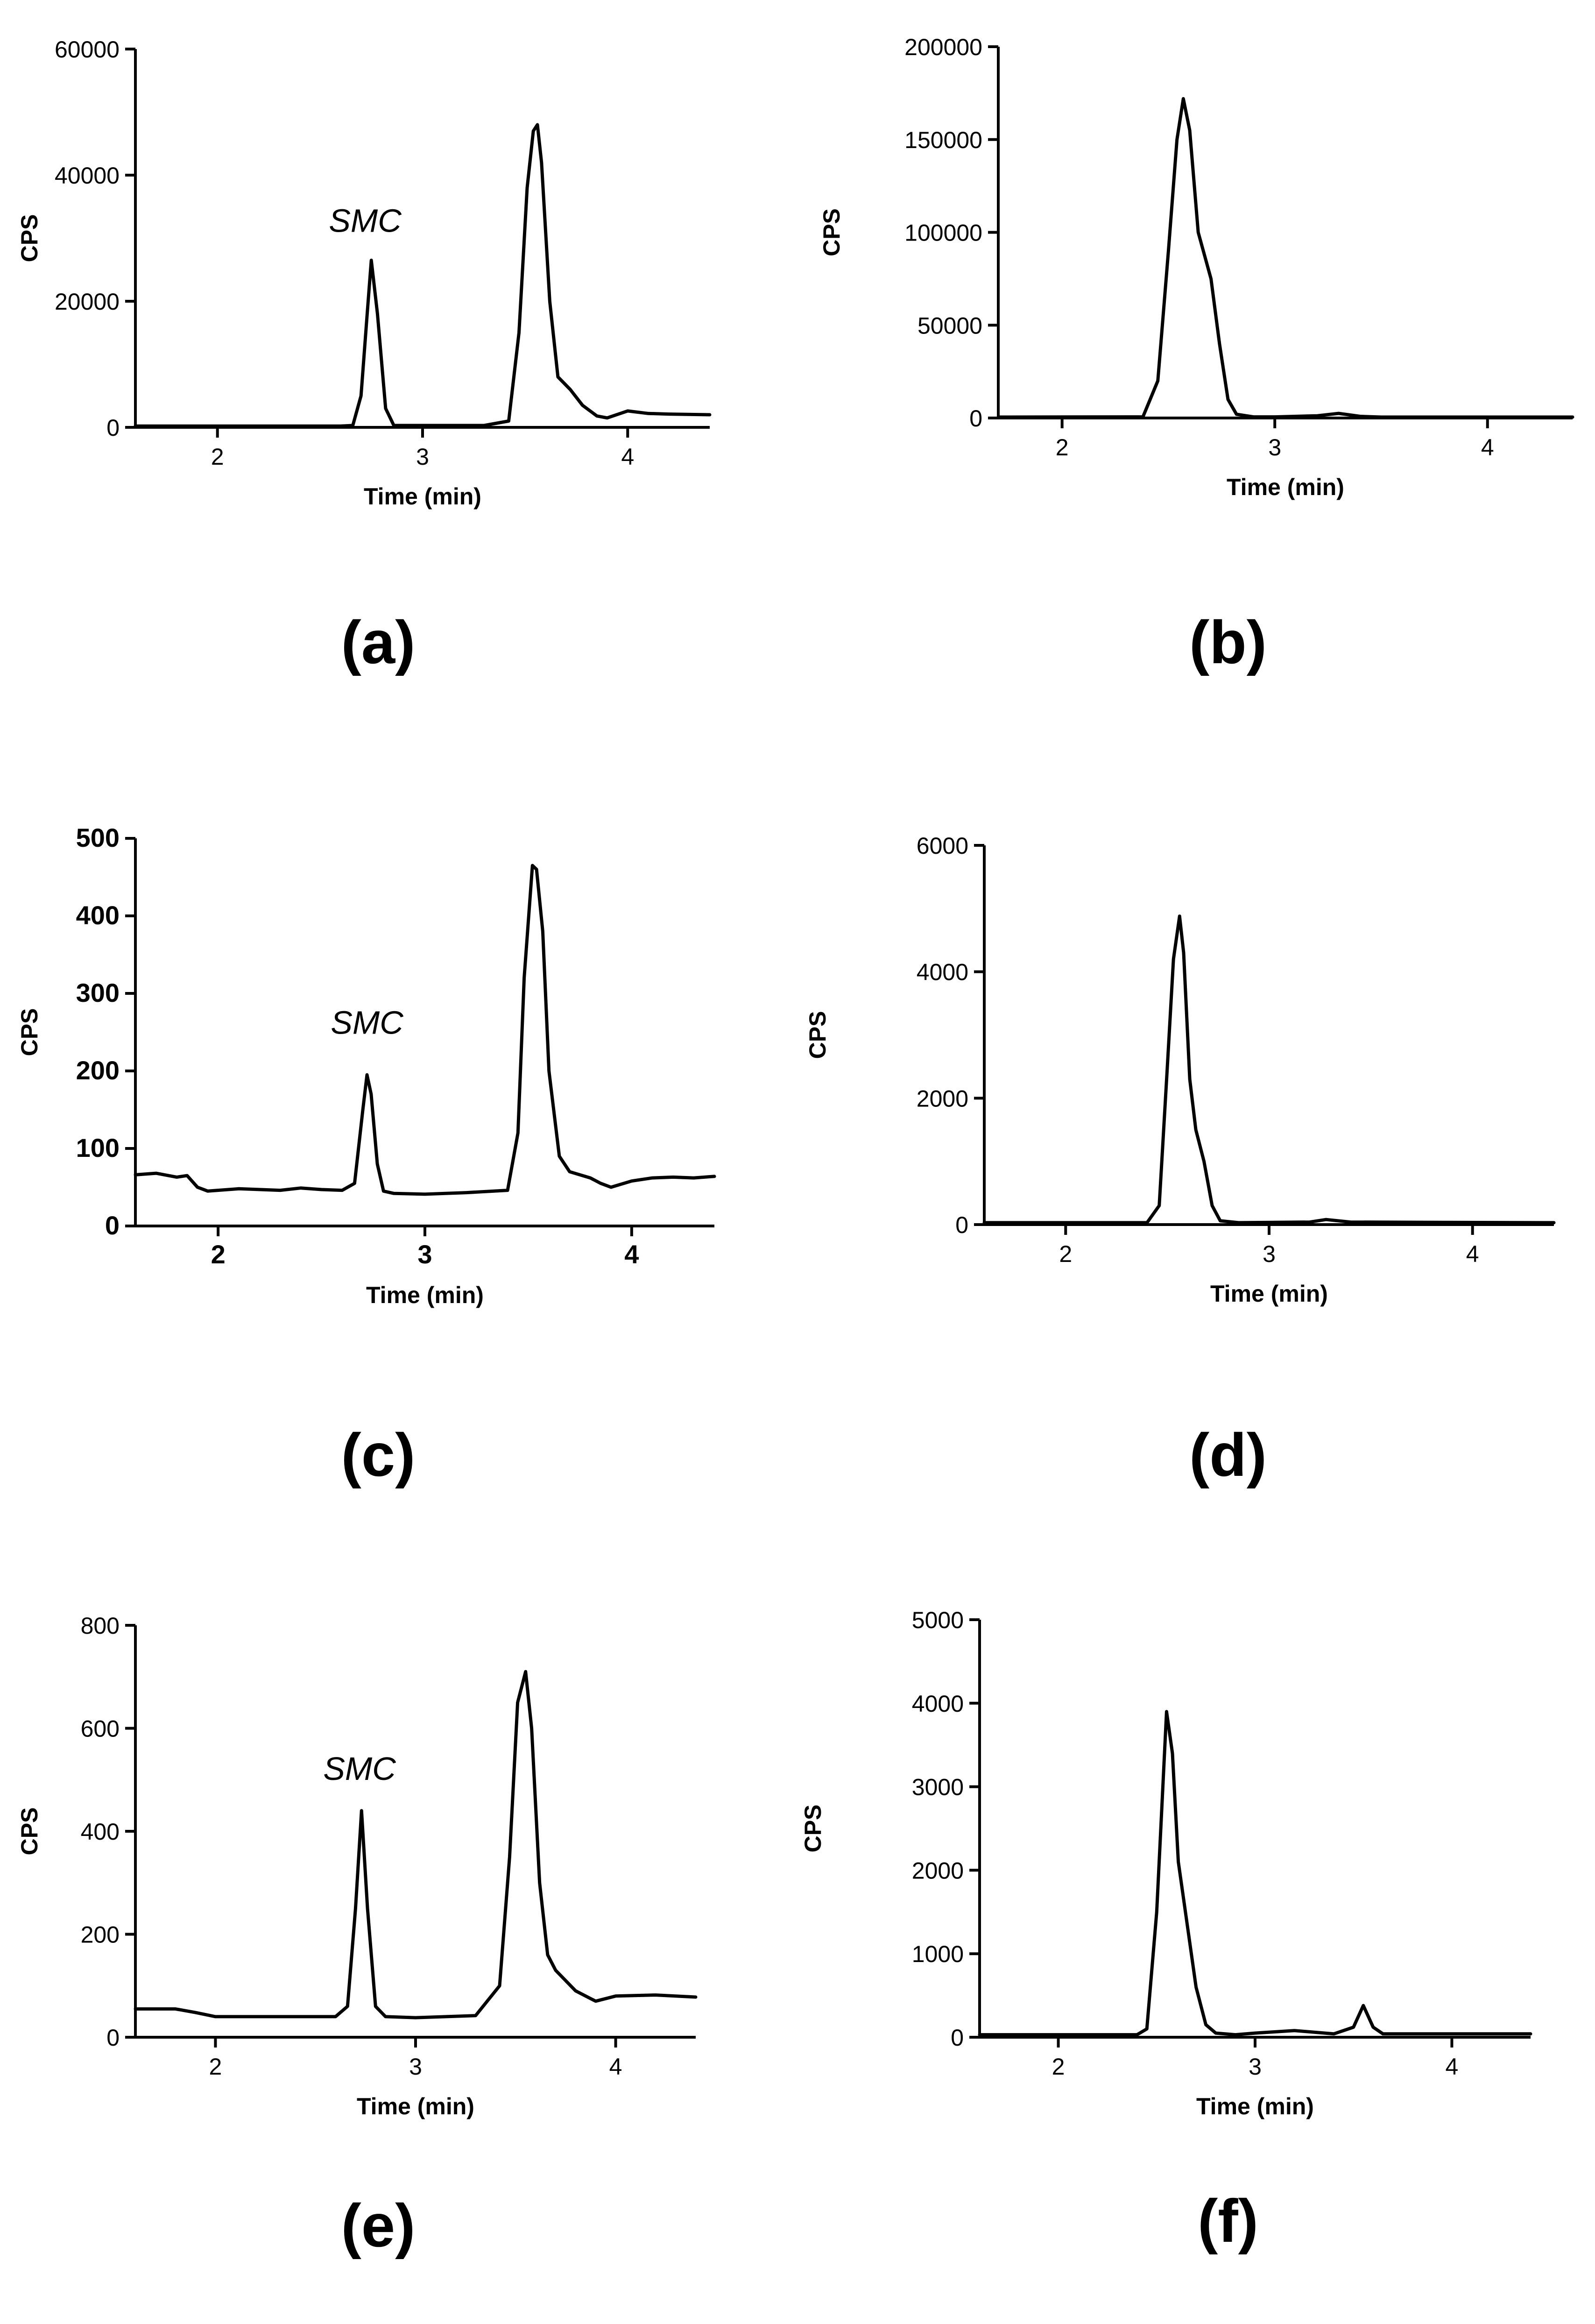  Describe the element at coordinates (379, 642) in the screenshot. I see `panel-label-a: (a)` at that location.